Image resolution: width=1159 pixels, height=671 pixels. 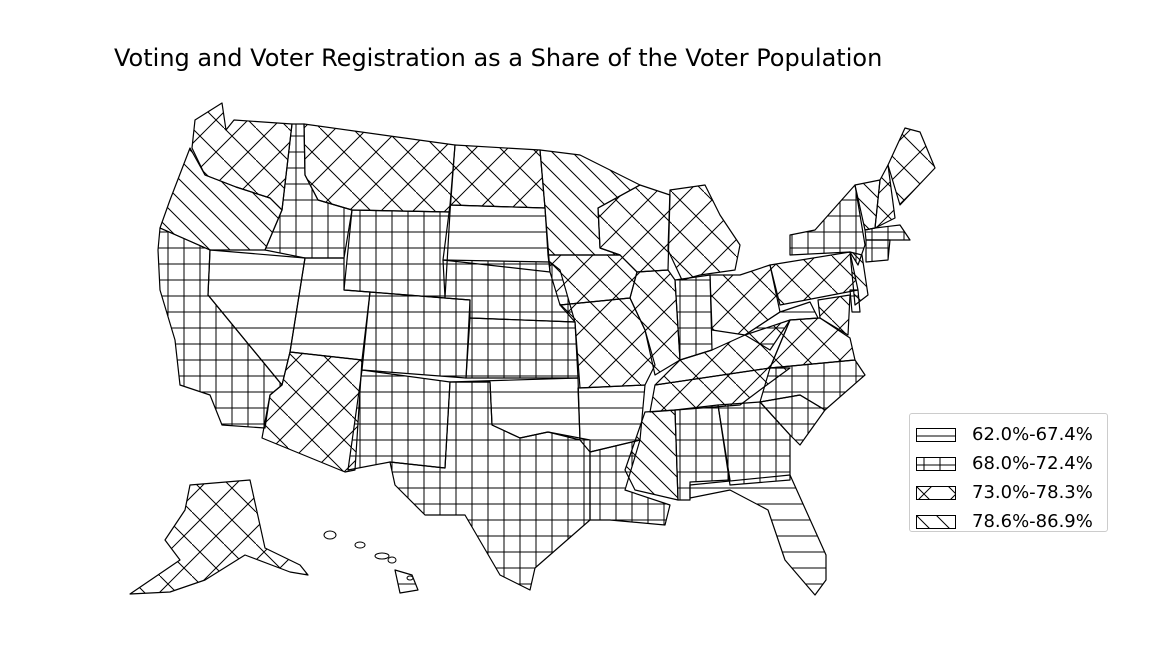 I want to click on state-west-virginia, so click(x=781, y=326).